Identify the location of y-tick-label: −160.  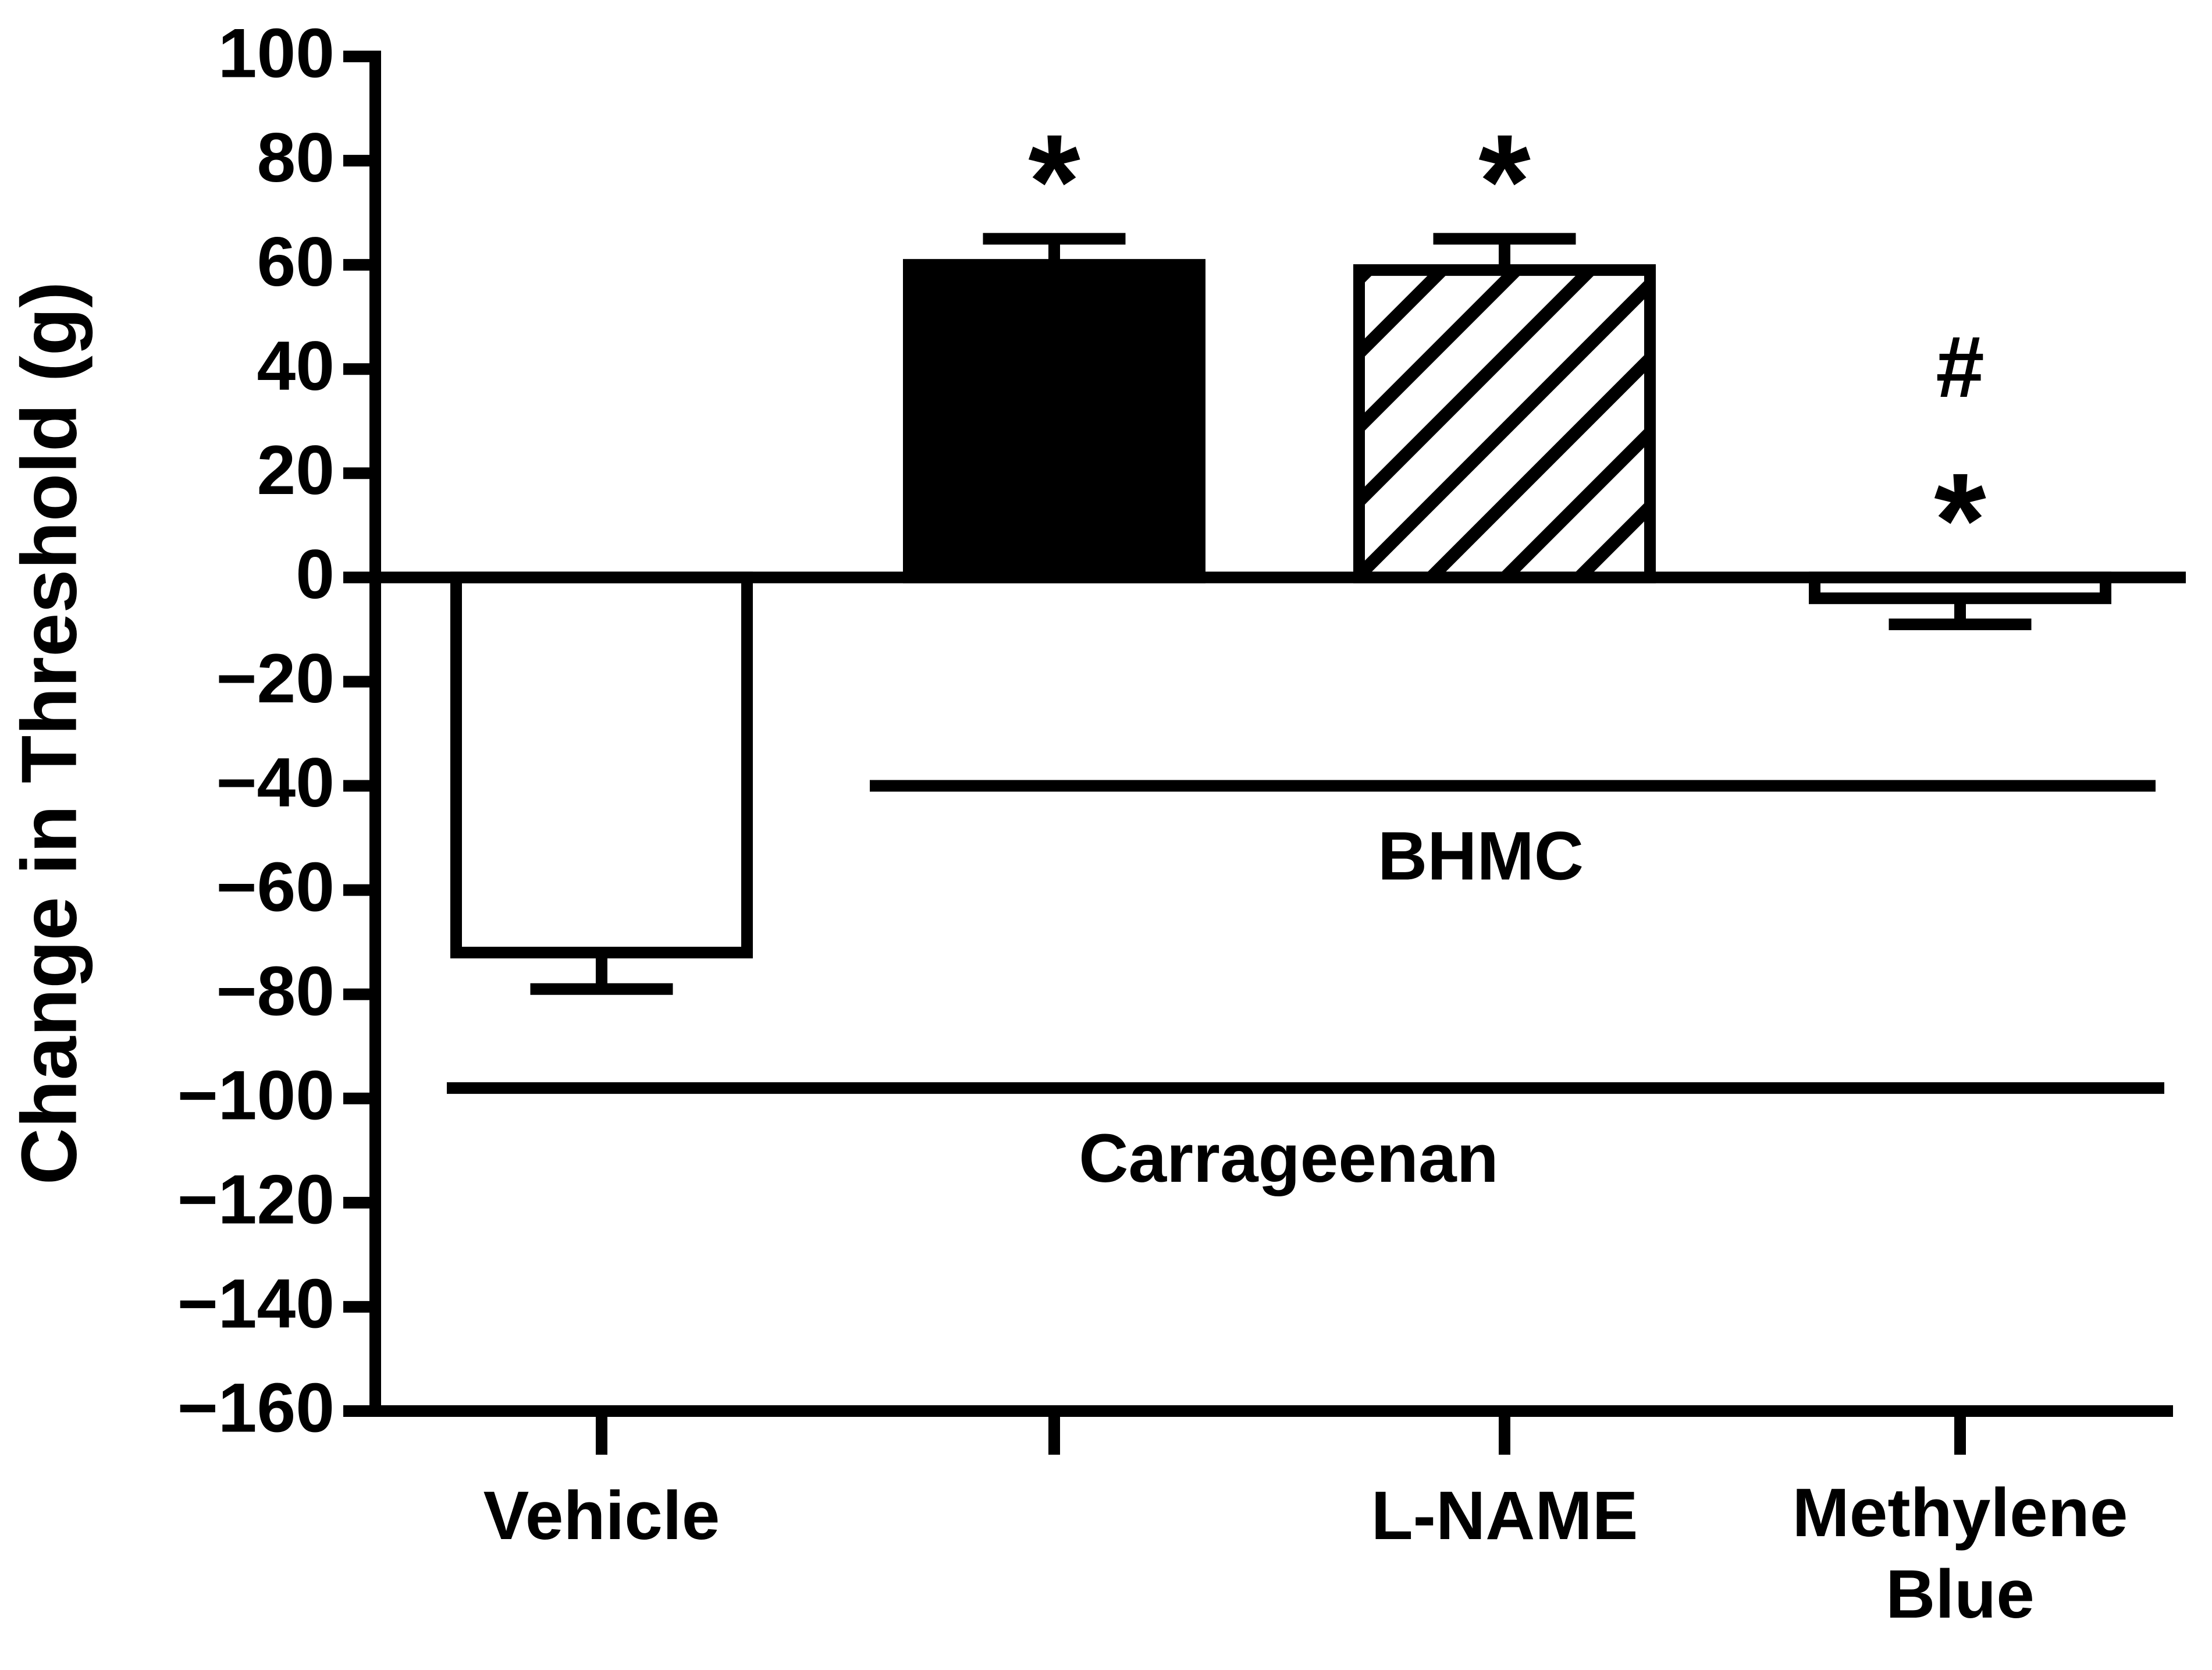
(256, 1408).